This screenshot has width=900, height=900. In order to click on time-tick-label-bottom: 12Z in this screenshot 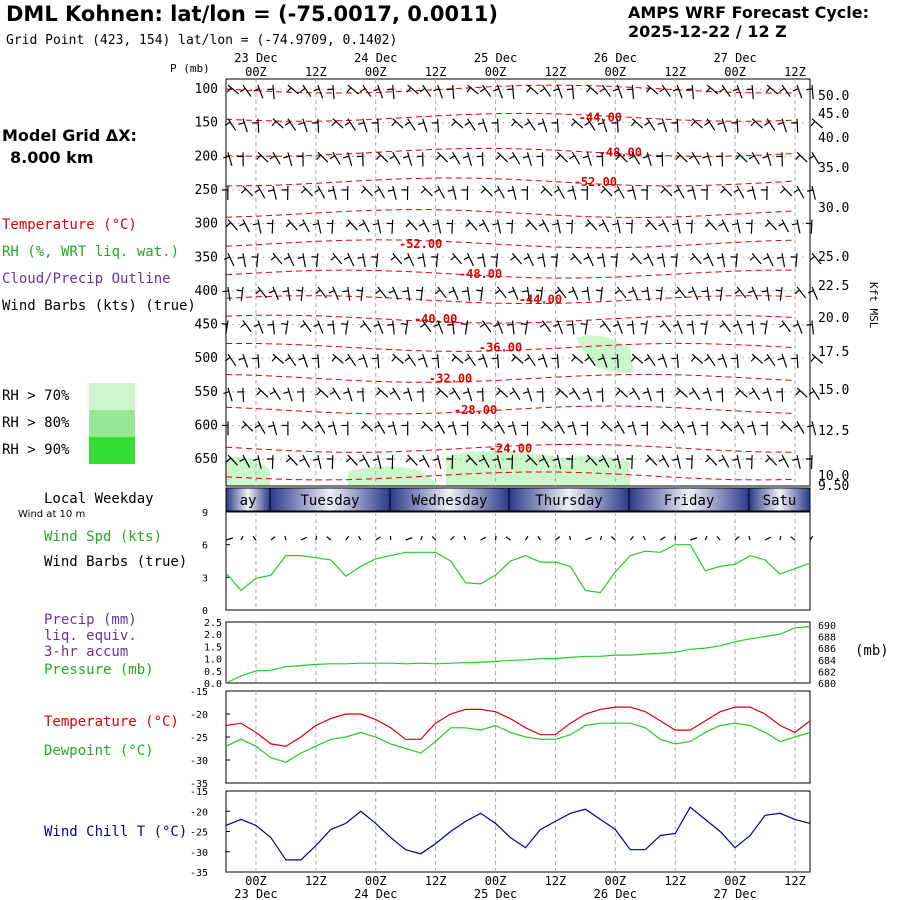, I will do `click(436, 881)`.